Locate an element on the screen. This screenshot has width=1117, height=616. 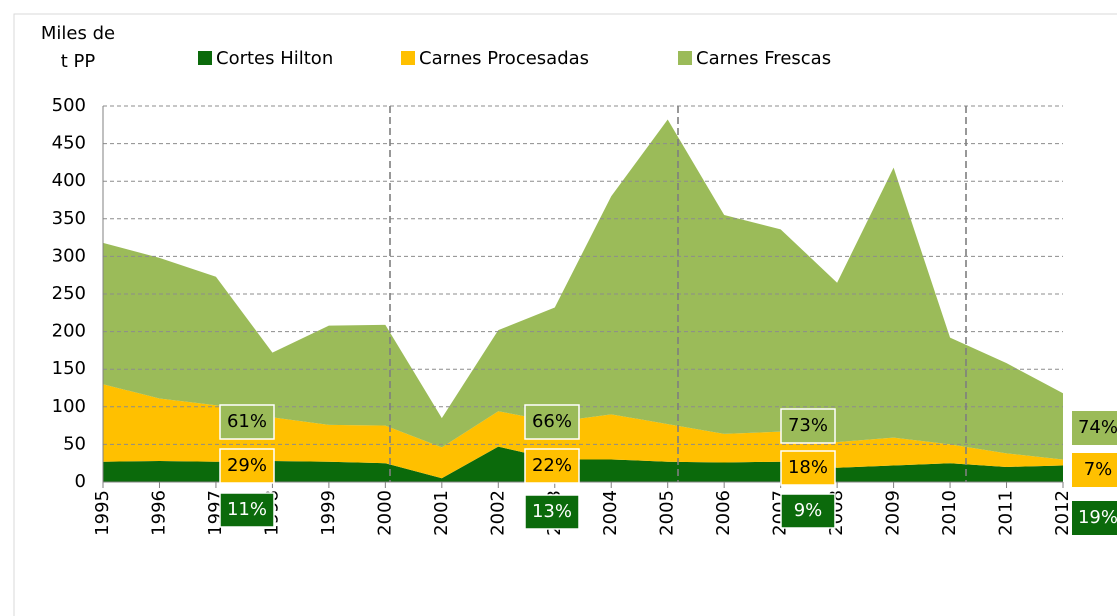
share-label: 61% is located at coordinates (247, 421).